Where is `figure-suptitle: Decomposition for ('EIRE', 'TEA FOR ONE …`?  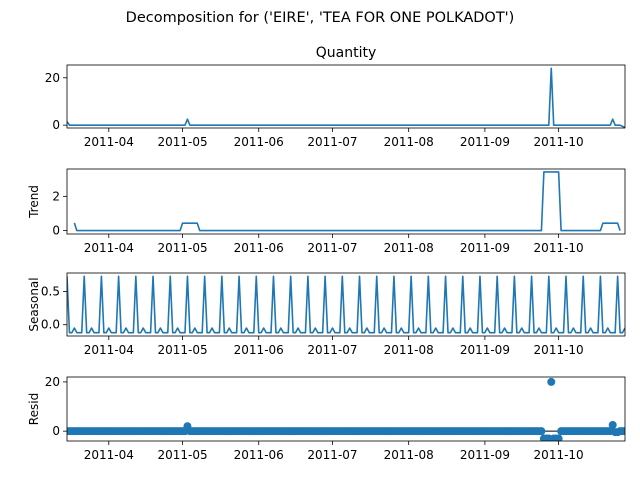
figure-suptitle: Decomposition for ('EIRE', 'TEA FOR ONE … is located at coordinates (320, 18).